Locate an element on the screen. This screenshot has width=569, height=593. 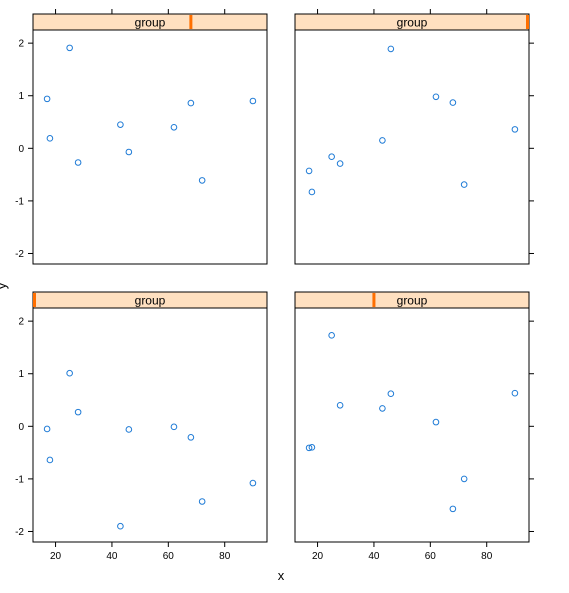
y-axis-label: y is located at coordinates (4, 285).